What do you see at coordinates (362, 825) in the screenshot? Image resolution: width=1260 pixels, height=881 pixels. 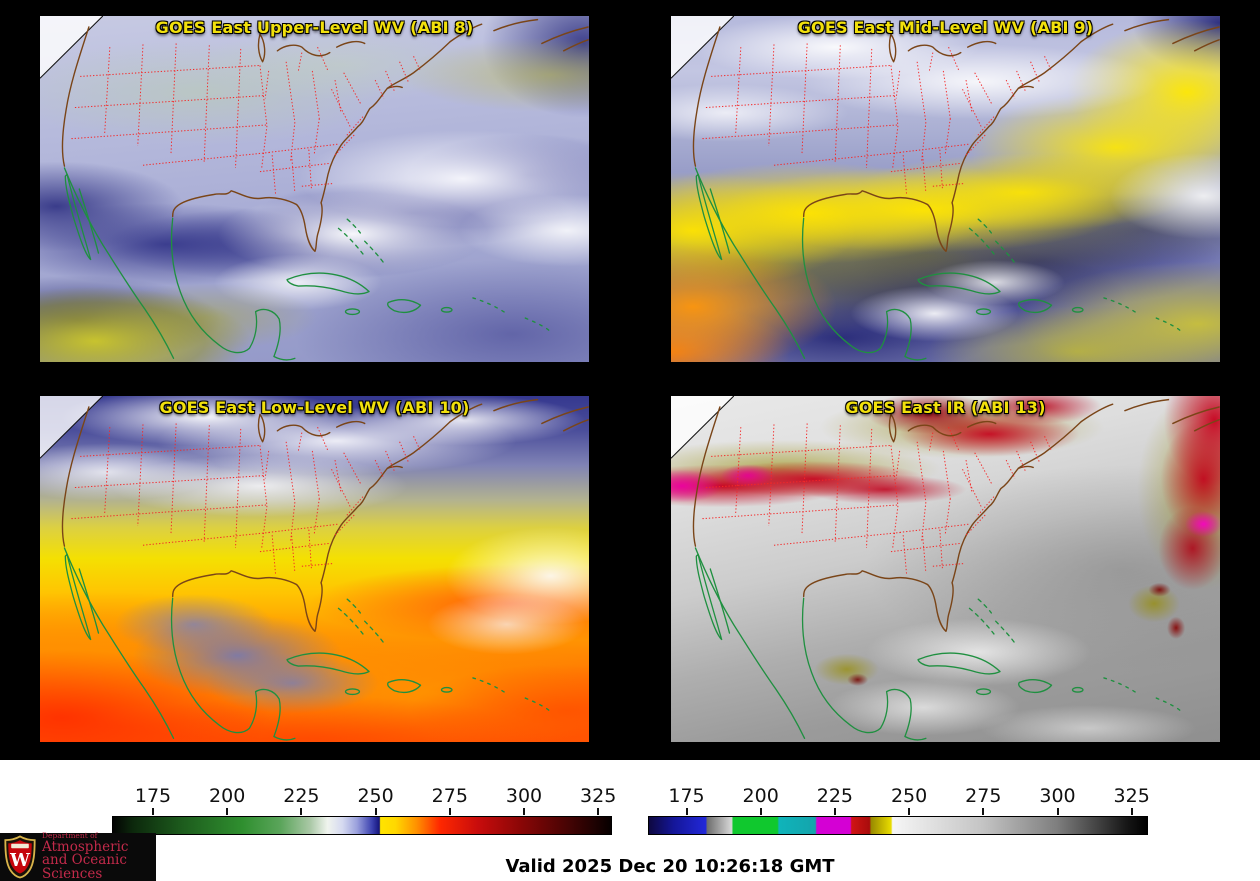 I see `wv-colorbar-gradient` at bounding box center [362, 825].